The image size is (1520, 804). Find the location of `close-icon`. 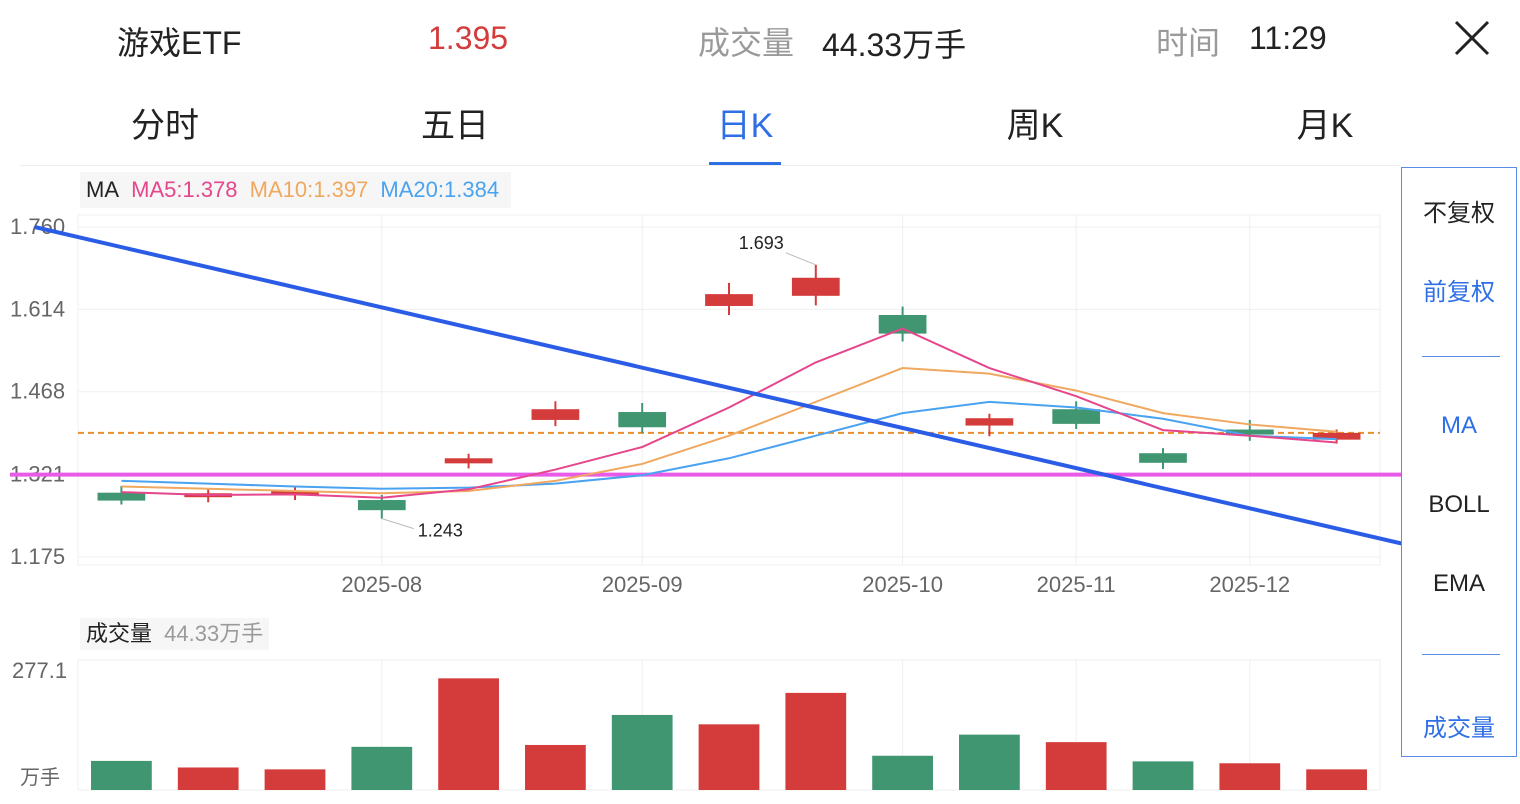

close-icon is located at coordinates (1472, 38).